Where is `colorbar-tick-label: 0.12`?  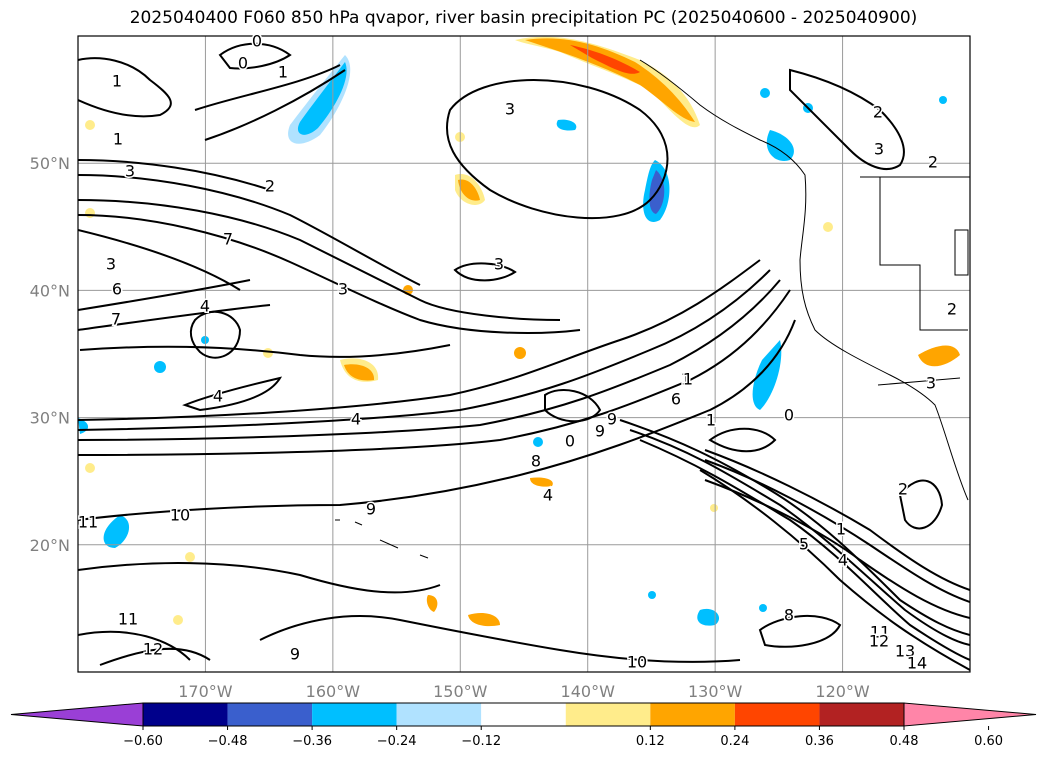 colorbar-tick-label: 0.12 is located at coordinates (650, 741).